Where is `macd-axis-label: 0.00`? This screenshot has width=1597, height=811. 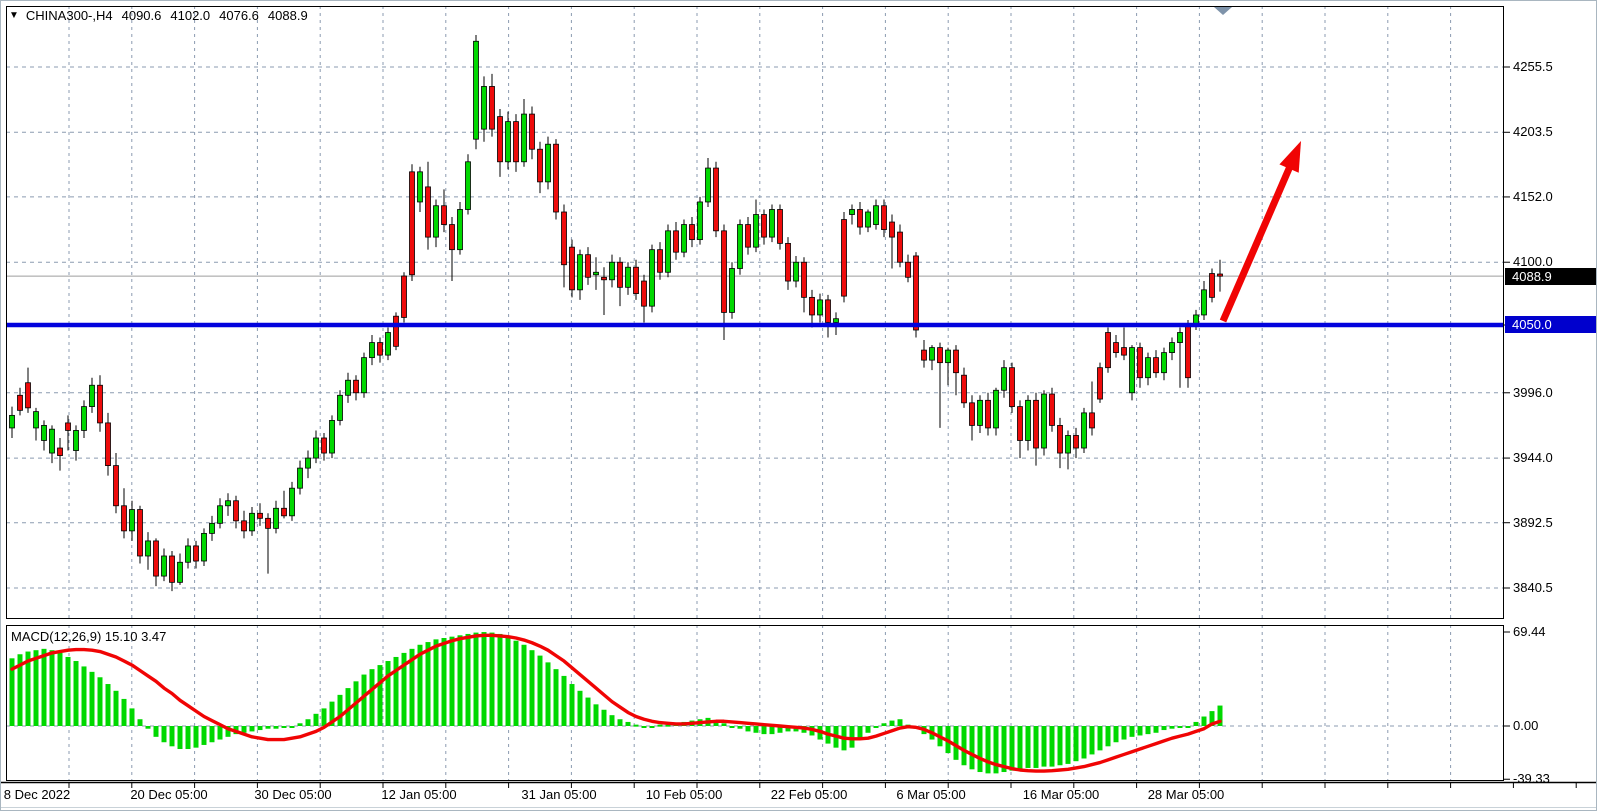
macd-axis-label: 0.00 is located at coordinates (1526, 725).